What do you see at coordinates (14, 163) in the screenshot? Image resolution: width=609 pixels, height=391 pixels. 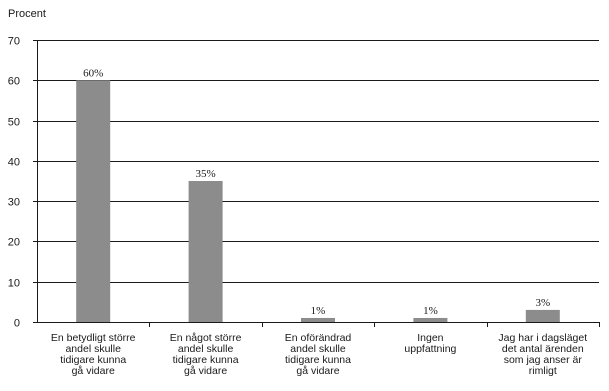 I see `y-tick-label: 40` at bounding box center [14, 163].